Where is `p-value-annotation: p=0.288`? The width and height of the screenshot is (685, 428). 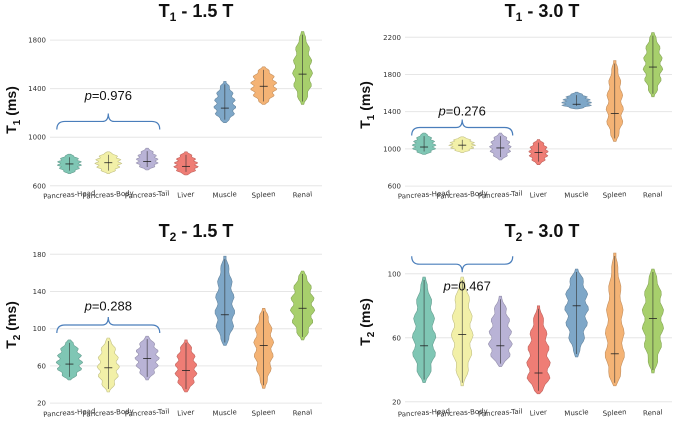
p-value-annotation: p=0.288 is located at coordinates (108, 305).